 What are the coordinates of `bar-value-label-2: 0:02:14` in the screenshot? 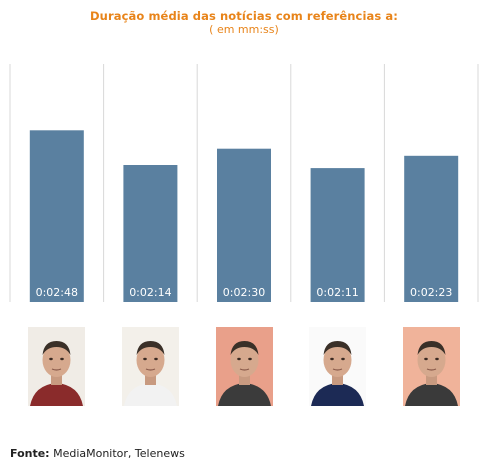 It's located at (150, 292).